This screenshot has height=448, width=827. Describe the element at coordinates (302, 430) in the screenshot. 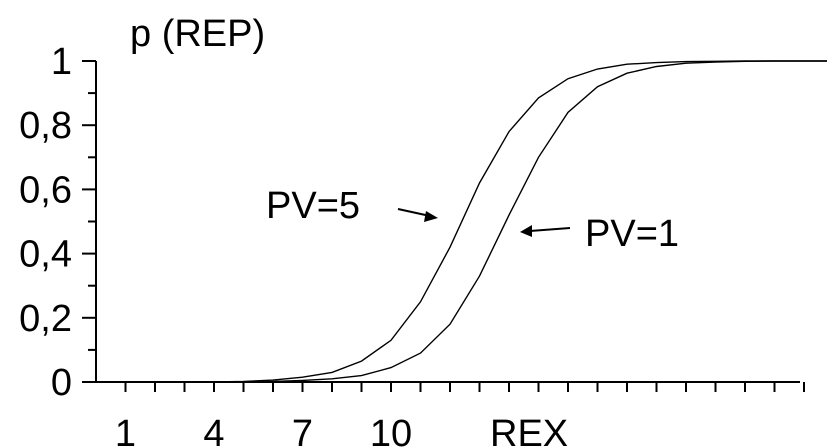

I see `x-tick-label: 7` at that location.